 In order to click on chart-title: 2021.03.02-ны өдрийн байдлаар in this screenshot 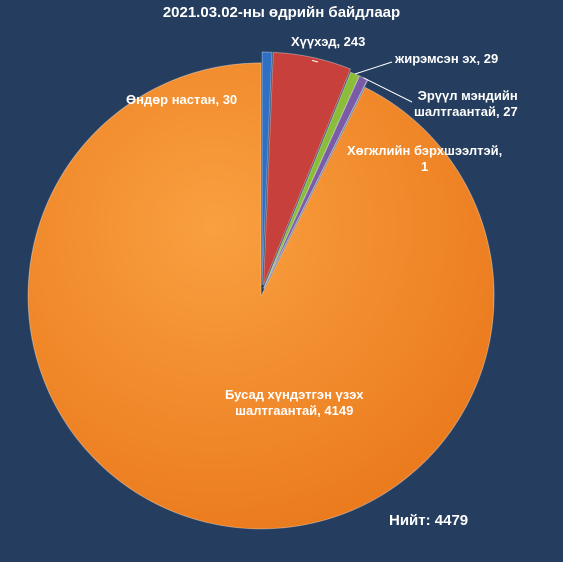, I will do `click(281, 12)`.